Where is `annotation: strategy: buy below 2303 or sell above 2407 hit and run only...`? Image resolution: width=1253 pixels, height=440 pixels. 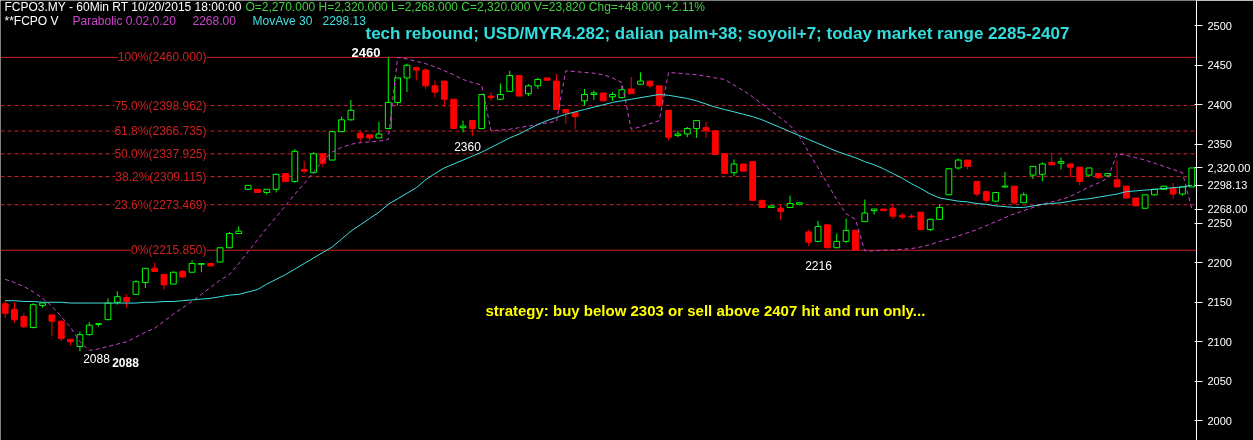 annotation: strategy: buy below 2303 or sell above 2407 hit and run only... is located at coordinates (705, 310).